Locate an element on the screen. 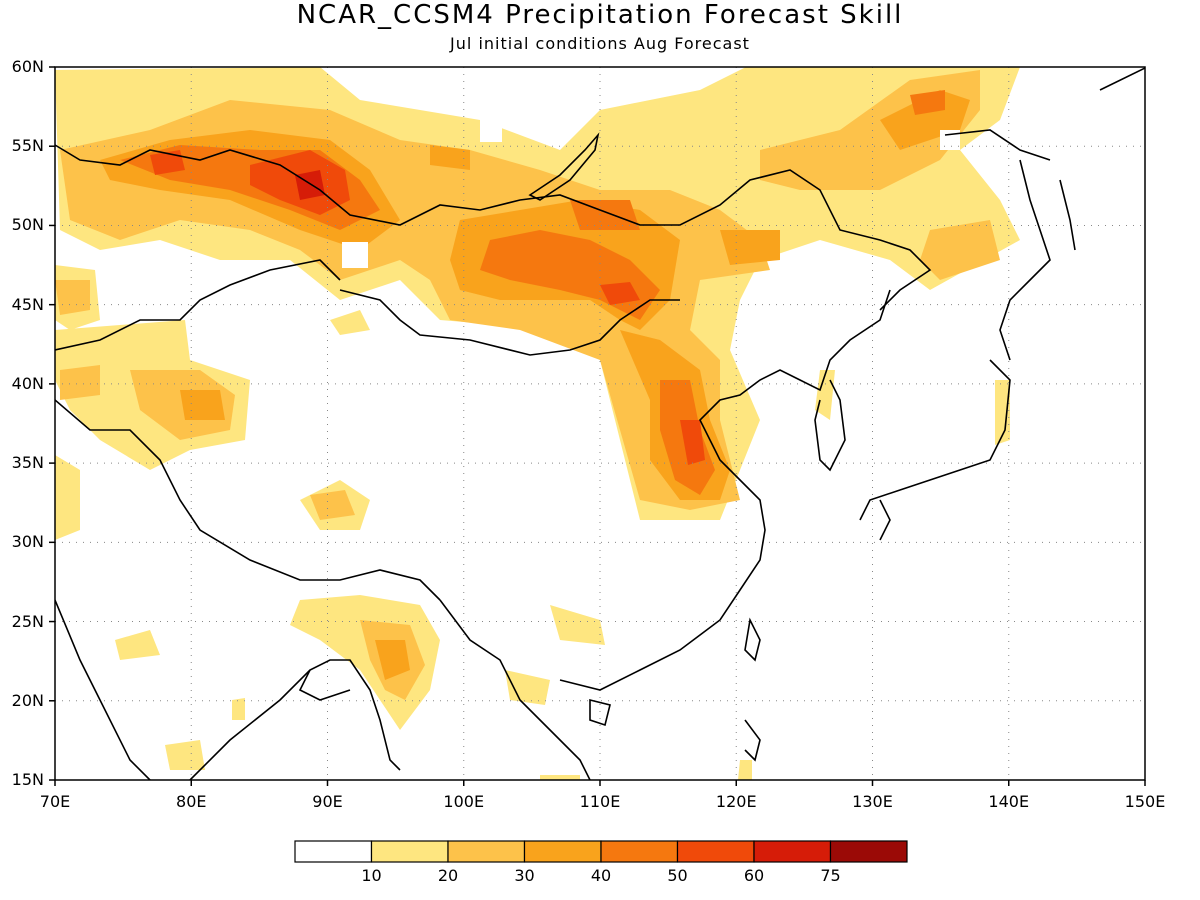 Image resolution: width=1200 pixels, height=900 pixels. colorbar-label: 75 is located at coordinates (830, 875).